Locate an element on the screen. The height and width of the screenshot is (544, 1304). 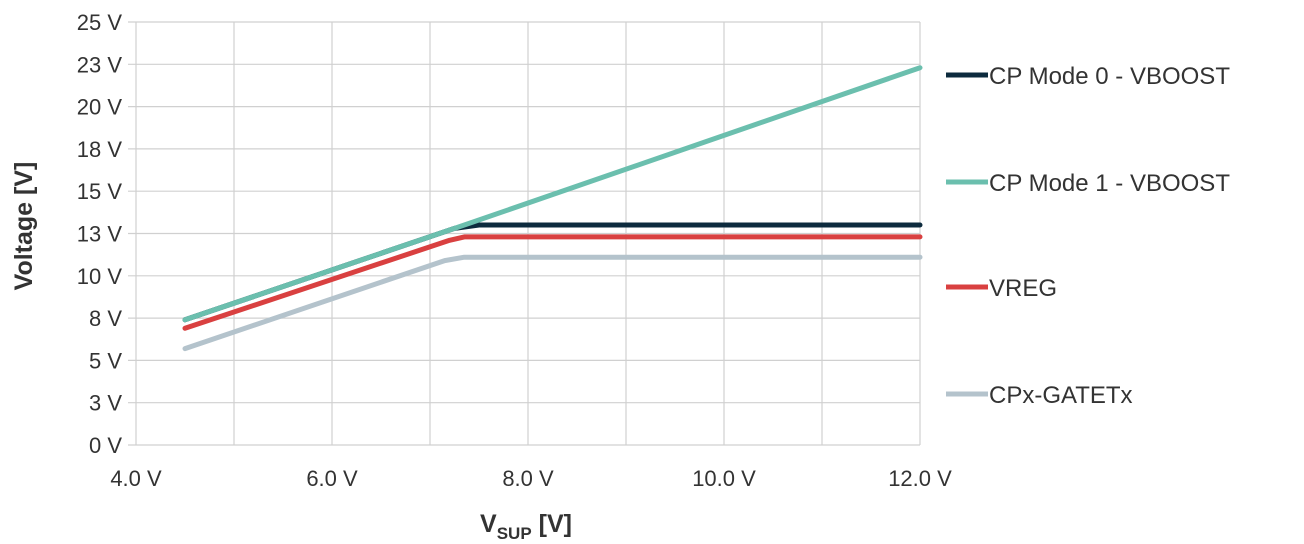
x-axis-title-suffix: [V] is located at coordinates (552, 524).